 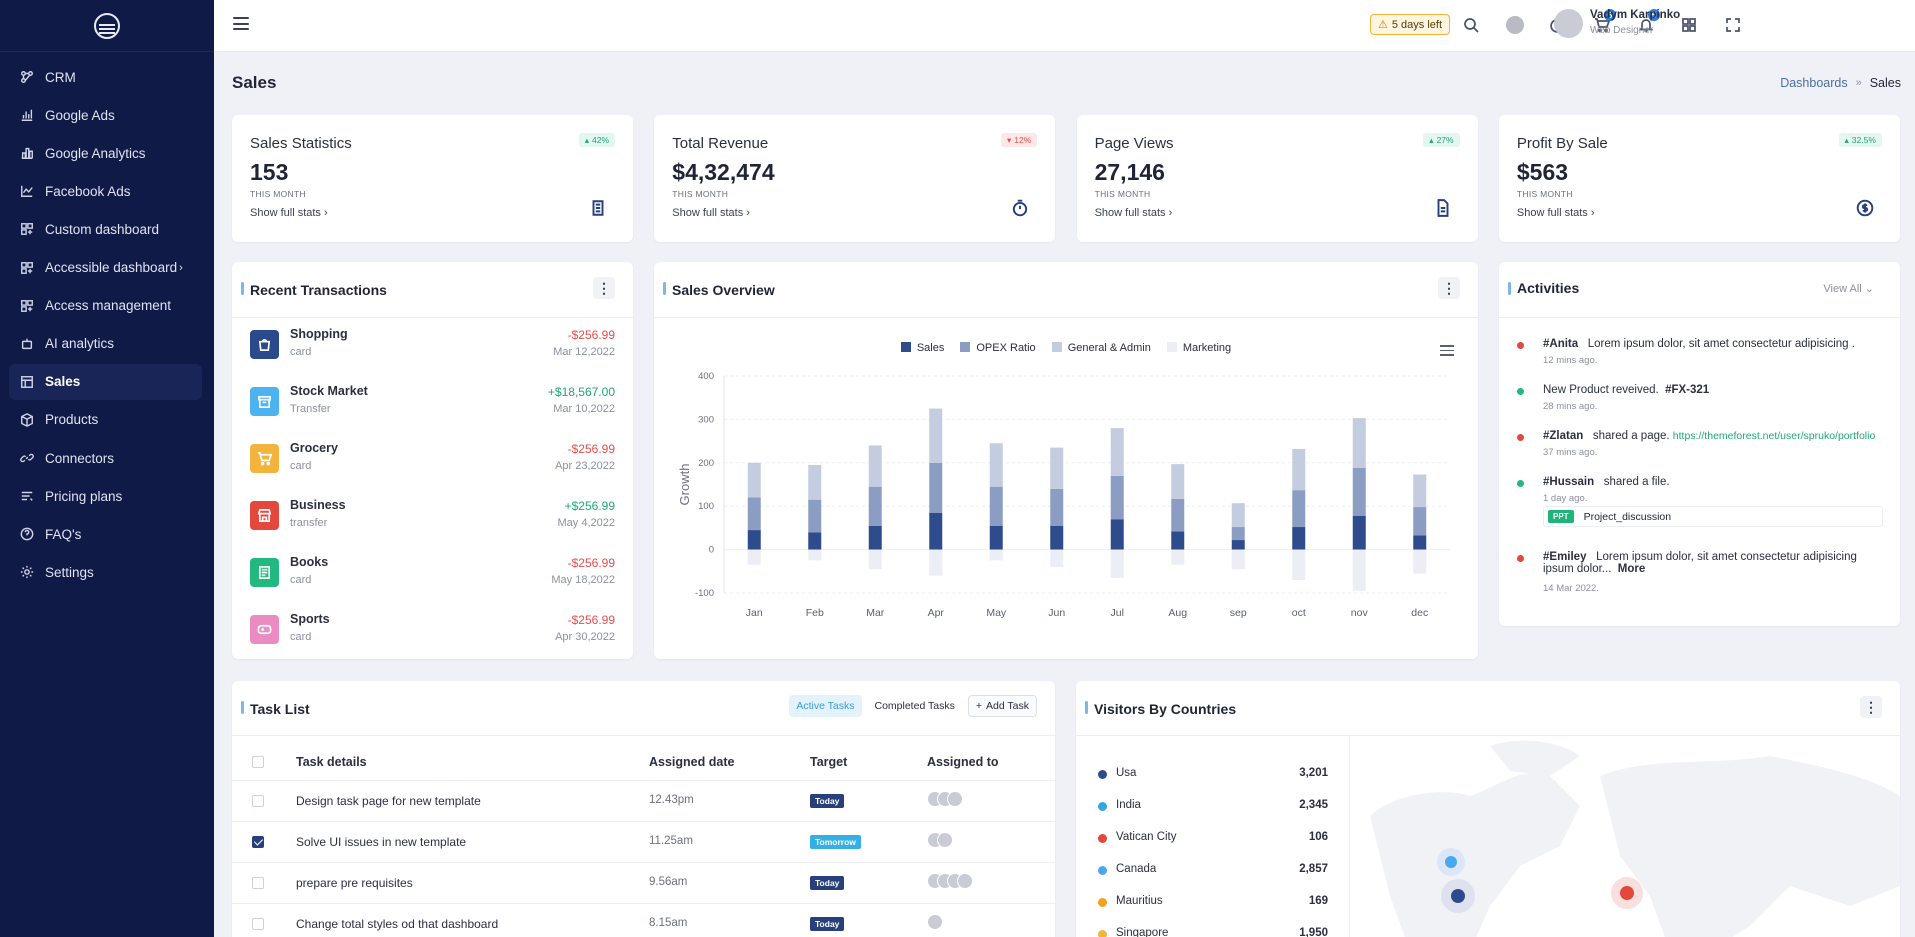 What do you see at coordinates (1213, 840) in the screenshot?
I see `country-row: Vatican City 106` at bounding box center [1213, 840].